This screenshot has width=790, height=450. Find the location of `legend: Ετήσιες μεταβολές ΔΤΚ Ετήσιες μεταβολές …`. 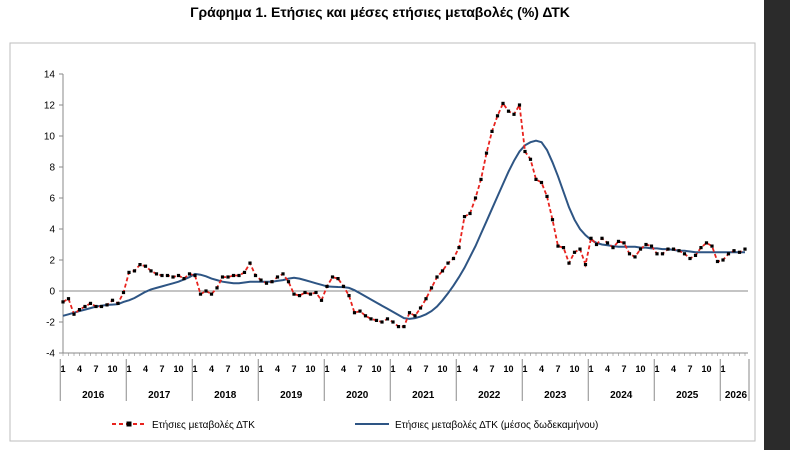

legend: Ετήσιες μεταβολές ΔΤΚ Ετήσιες μεταβολές … is located at coordinates (355, 425).